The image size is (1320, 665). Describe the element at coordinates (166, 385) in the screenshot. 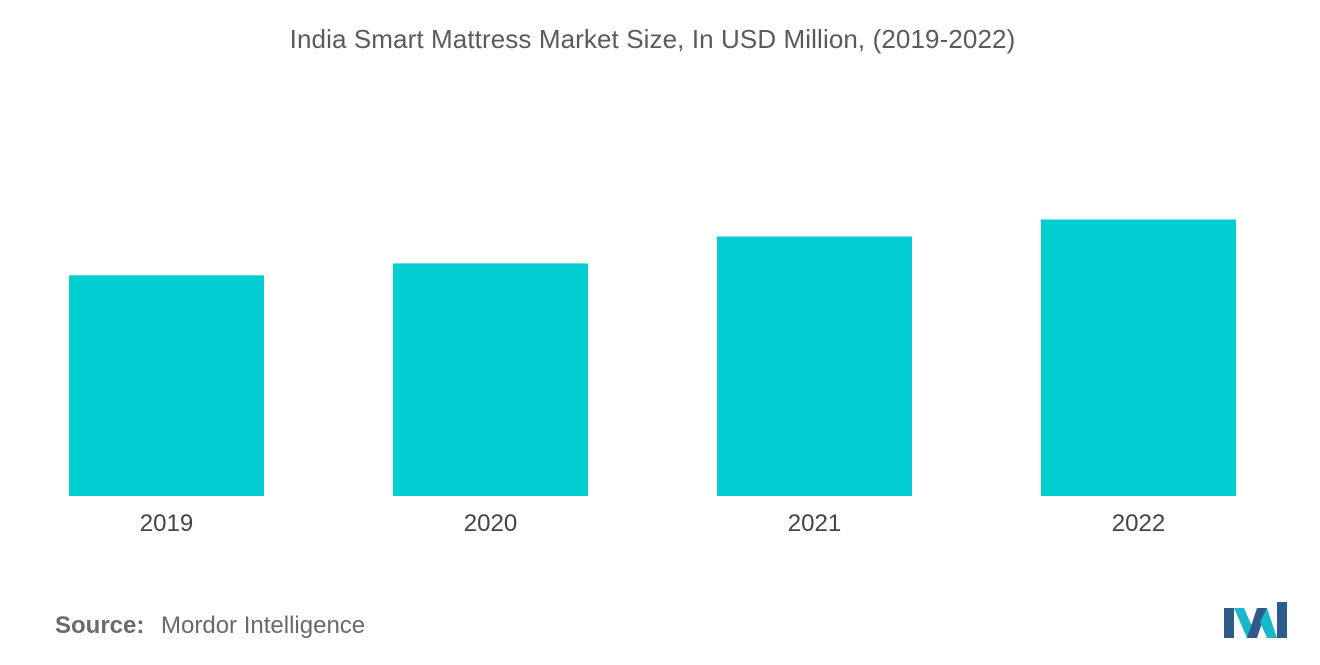

I see `bar-2019` at that location.